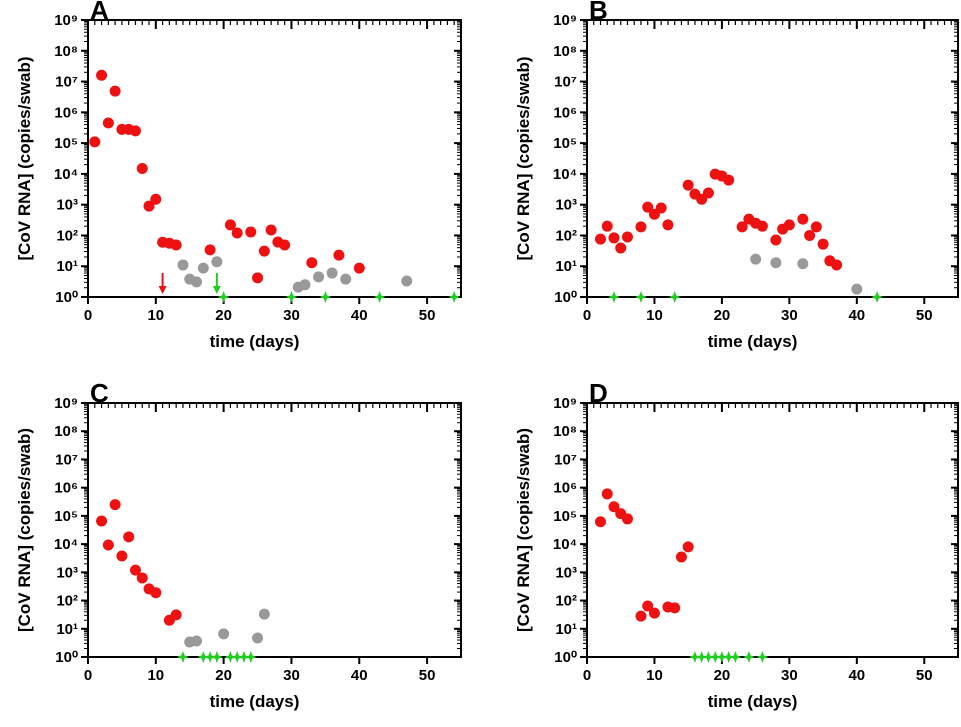 The image size is (961, 727). Describe the element at coordinates (24, 530) in the screenshot. I see `y-axis-label: [CoV RNA] (copies/swab)` at that location.